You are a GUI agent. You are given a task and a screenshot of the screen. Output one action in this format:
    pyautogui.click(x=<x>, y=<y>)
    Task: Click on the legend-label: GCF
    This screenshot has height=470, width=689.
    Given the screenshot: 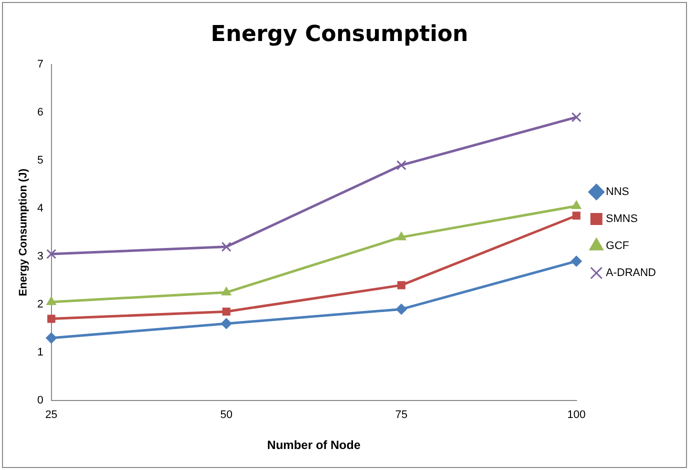 What is the action you would take?
    pyautogui.click(x=618, y=246)
    